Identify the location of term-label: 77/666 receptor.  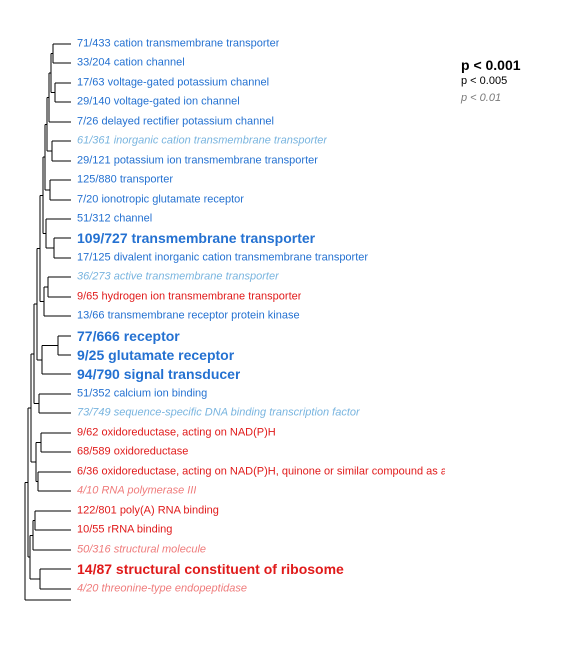
(128, 335).